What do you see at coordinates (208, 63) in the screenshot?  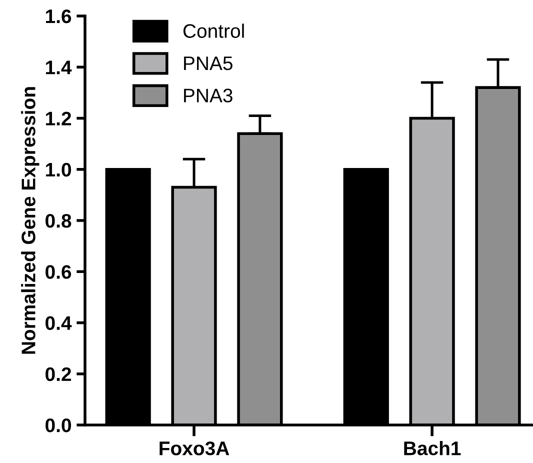 I see `legend-label: PNA5` at bounding box center [208, 63].